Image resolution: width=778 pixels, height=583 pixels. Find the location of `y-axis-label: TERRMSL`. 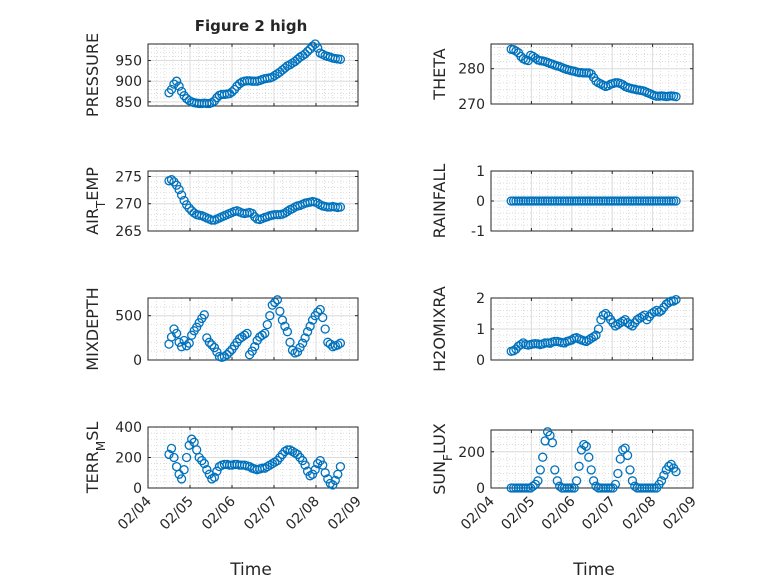

y-axis-label: TERRMSL is located at coordinates (95, 458).